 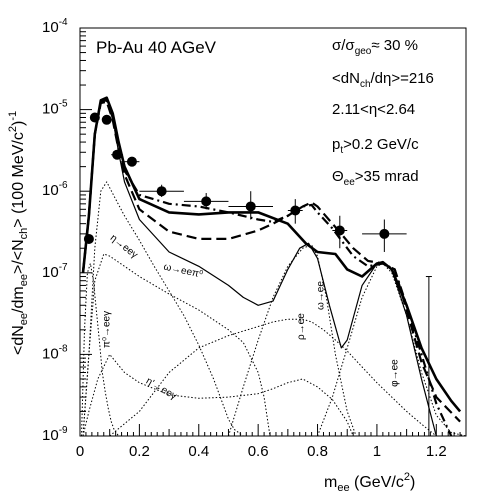 What do you see at coordinates (301, 326) in the screenshot?
I see `curve-annotation: ρ→ee` at bounding box center [301, 326].